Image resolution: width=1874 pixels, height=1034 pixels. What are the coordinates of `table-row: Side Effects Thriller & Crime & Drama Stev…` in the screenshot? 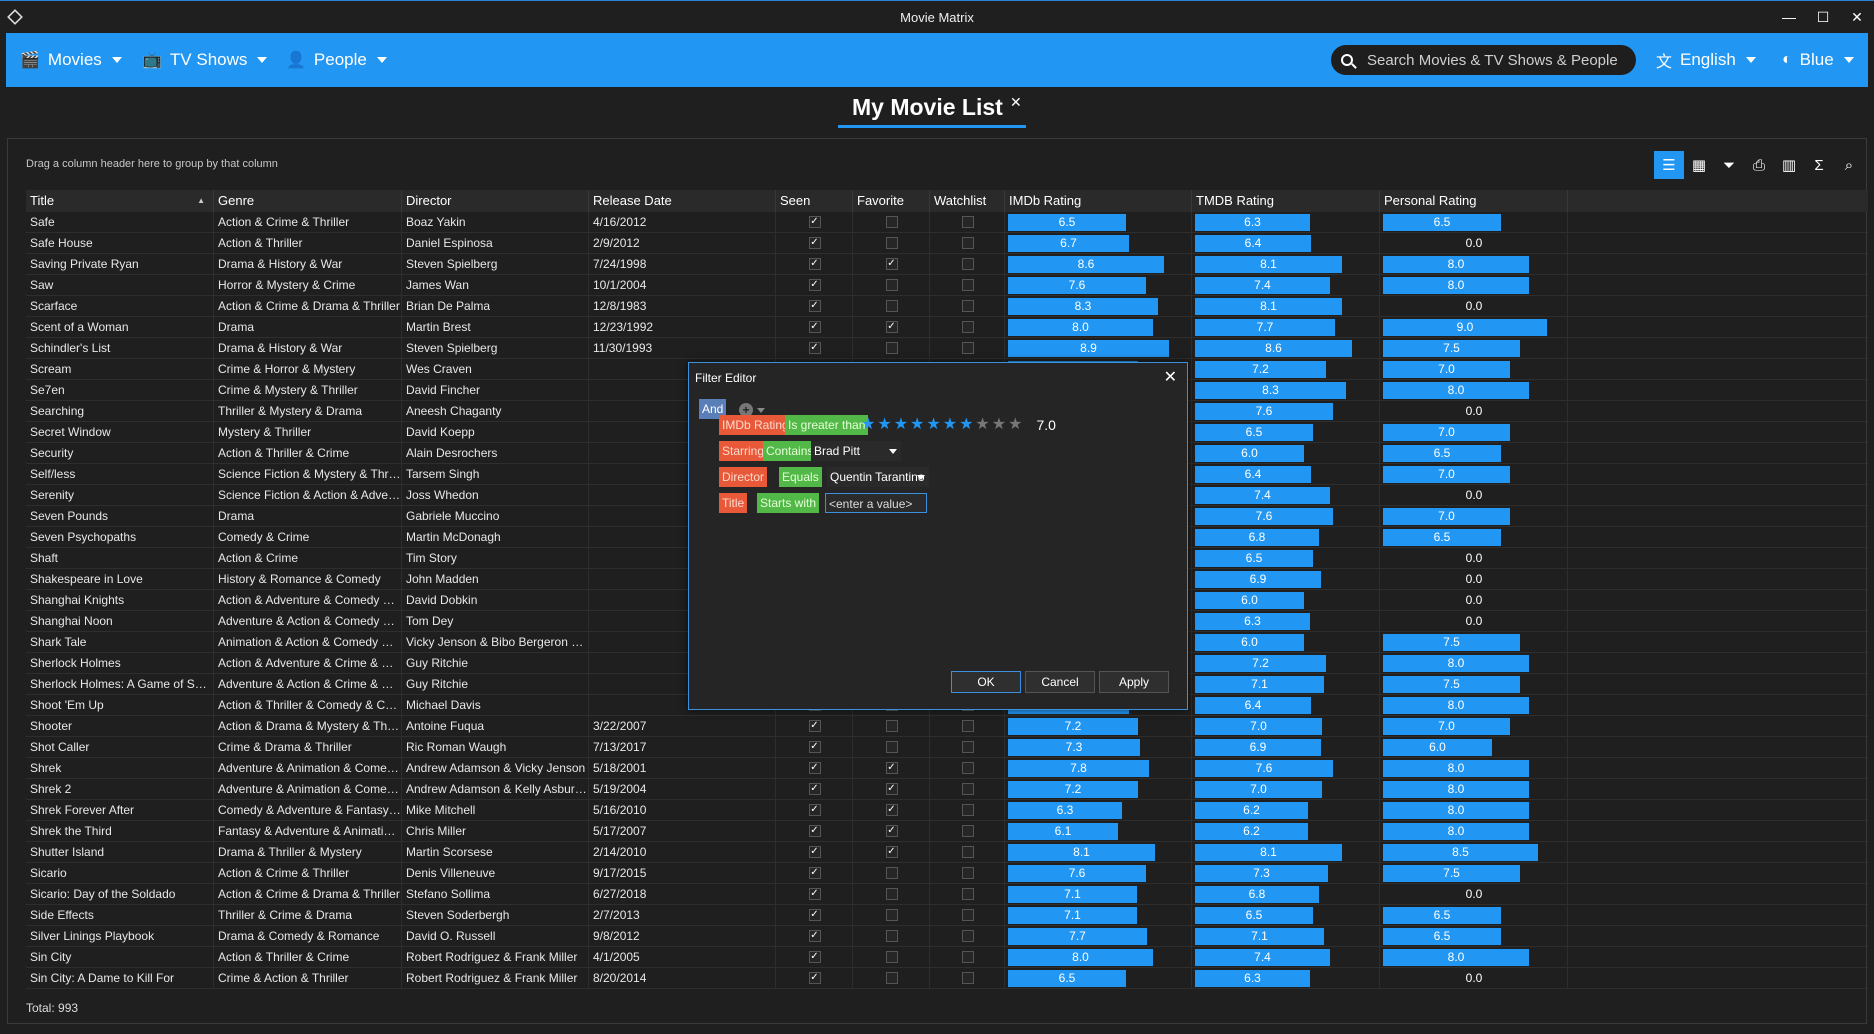 It's located at (947, 915).